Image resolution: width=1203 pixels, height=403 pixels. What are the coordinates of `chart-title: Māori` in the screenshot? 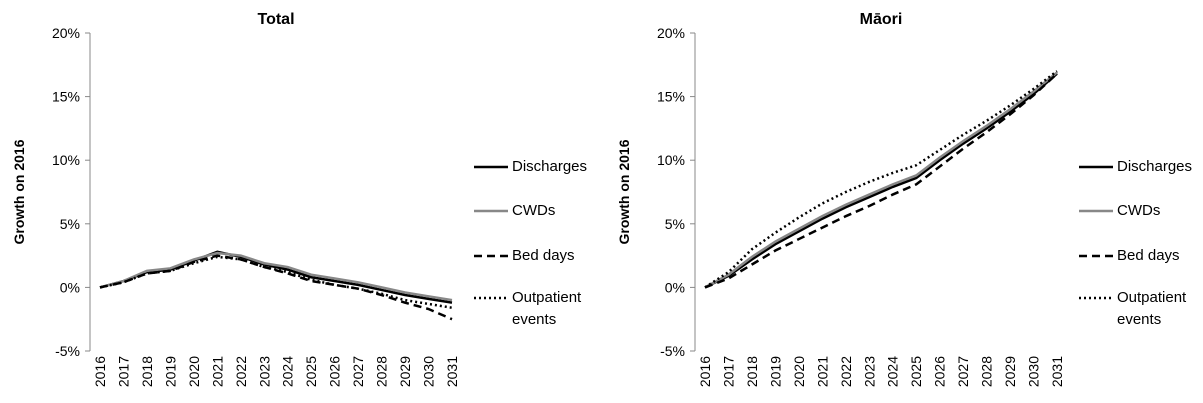 It's located at (881, 19).